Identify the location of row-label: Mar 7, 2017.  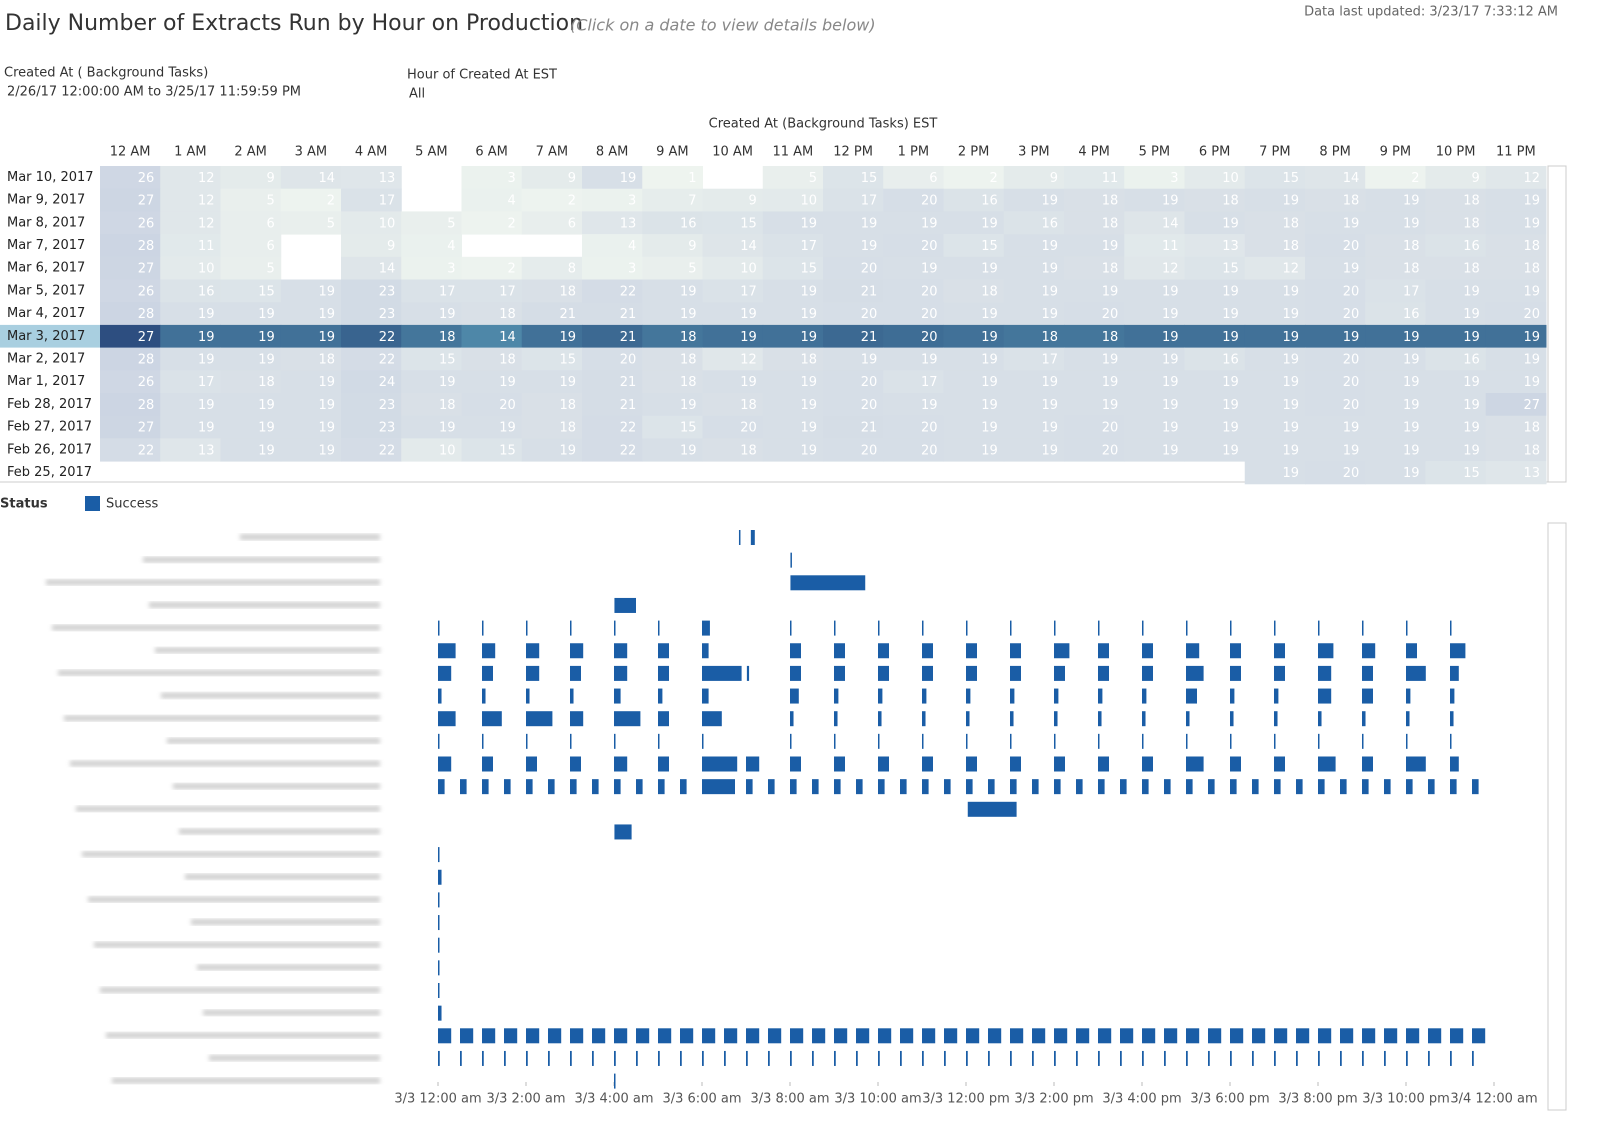
(46, 245).